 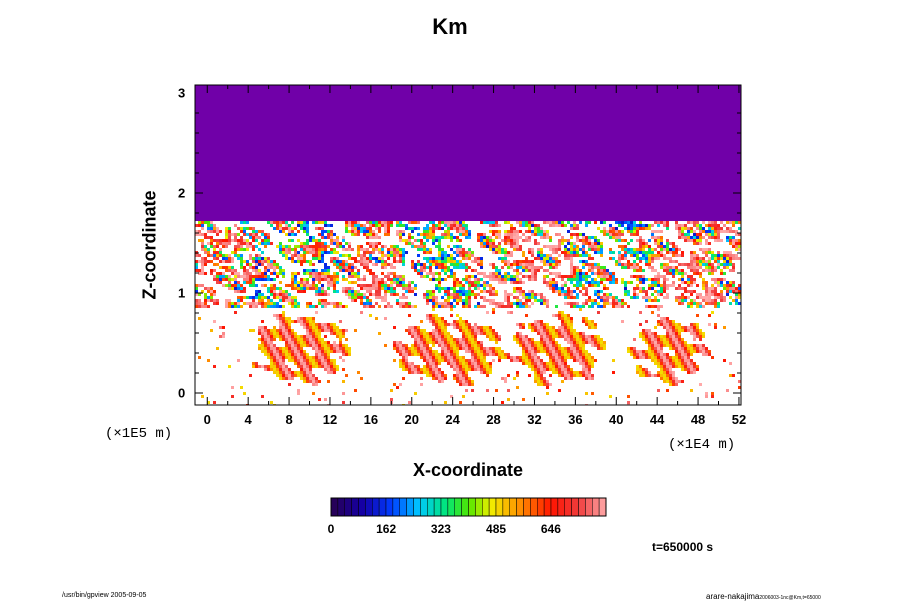 What do you see at coordinates (330, 419) in the screenshot?
I see `x-tick-label: 12` at bounding box center [330, 419].